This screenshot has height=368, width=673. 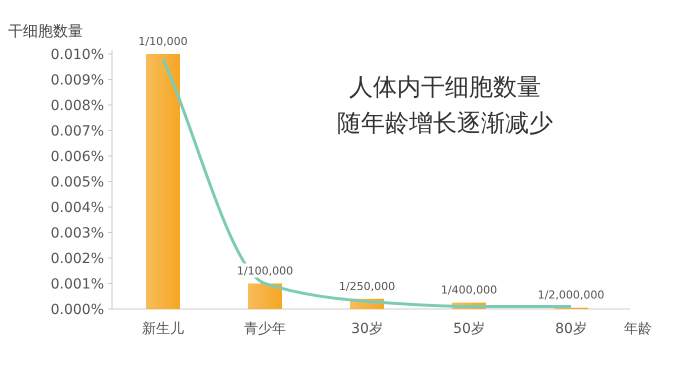 What do you see at coordinates (638, 329) in the screenshot?
I see `x-axis-title: 年龄` at bounding box center [638, 329].